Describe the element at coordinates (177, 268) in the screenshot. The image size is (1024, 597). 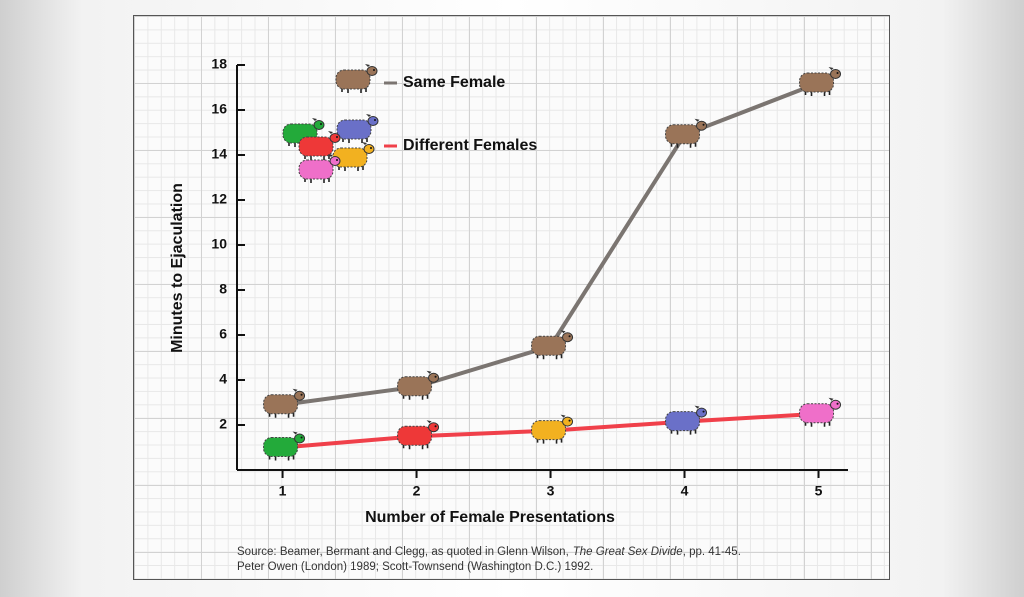
I see `y-axis-title: Minutes to Ejaculation` at that location.